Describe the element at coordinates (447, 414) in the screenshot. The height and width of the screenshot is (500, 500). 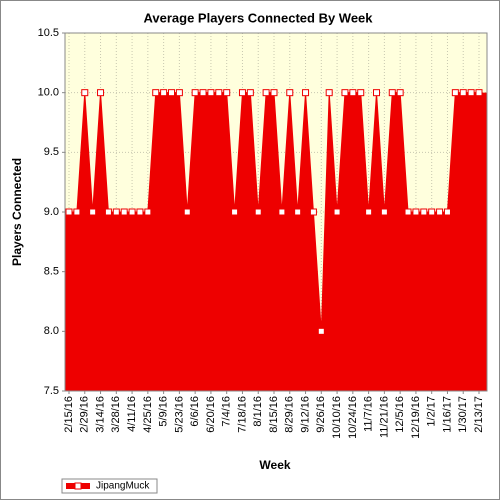
I see `x-tick-label: 1/16/17` at that location.